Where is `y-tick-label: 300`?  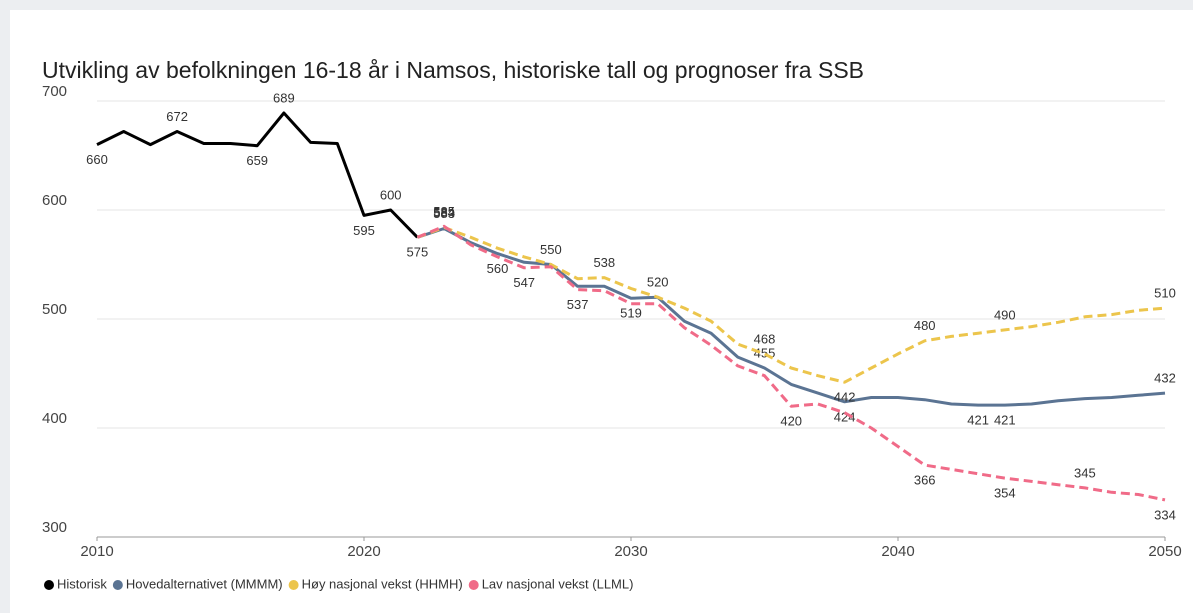
y-tick-label: 300 is located at coordinates (54, 527).